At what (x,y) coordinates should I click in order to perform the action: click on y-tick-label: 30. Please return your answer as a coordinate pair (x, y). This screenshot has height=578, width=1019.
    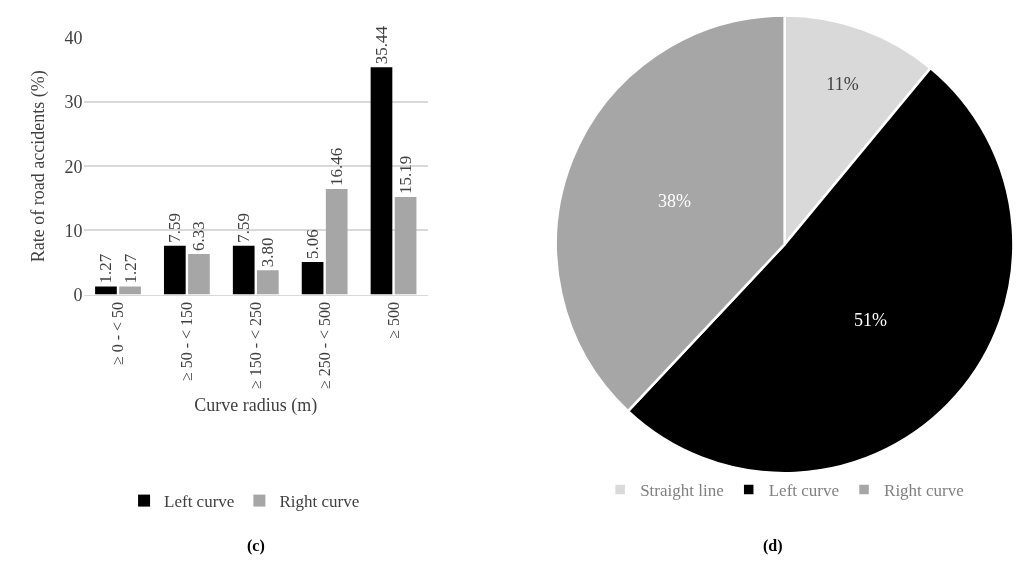
    Looking at the image, I should click on (73, 102).